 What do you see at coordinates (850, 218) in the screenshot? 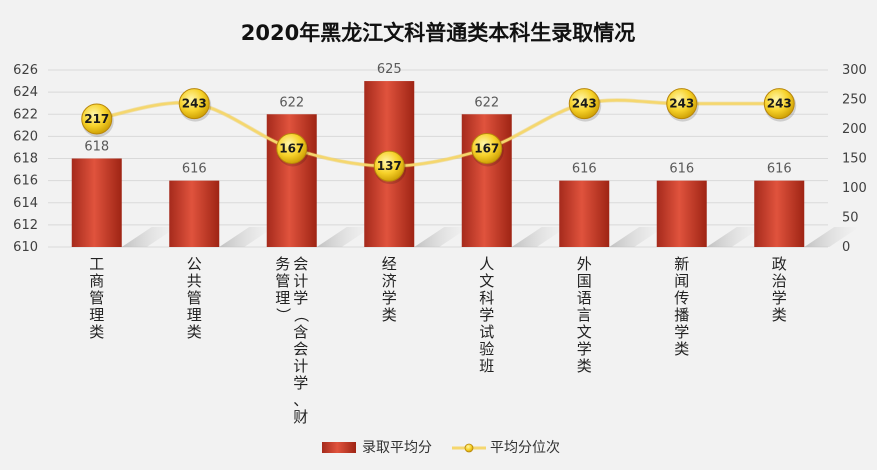
I see `right-tick-label: 50` at bounding box center [850, 218].